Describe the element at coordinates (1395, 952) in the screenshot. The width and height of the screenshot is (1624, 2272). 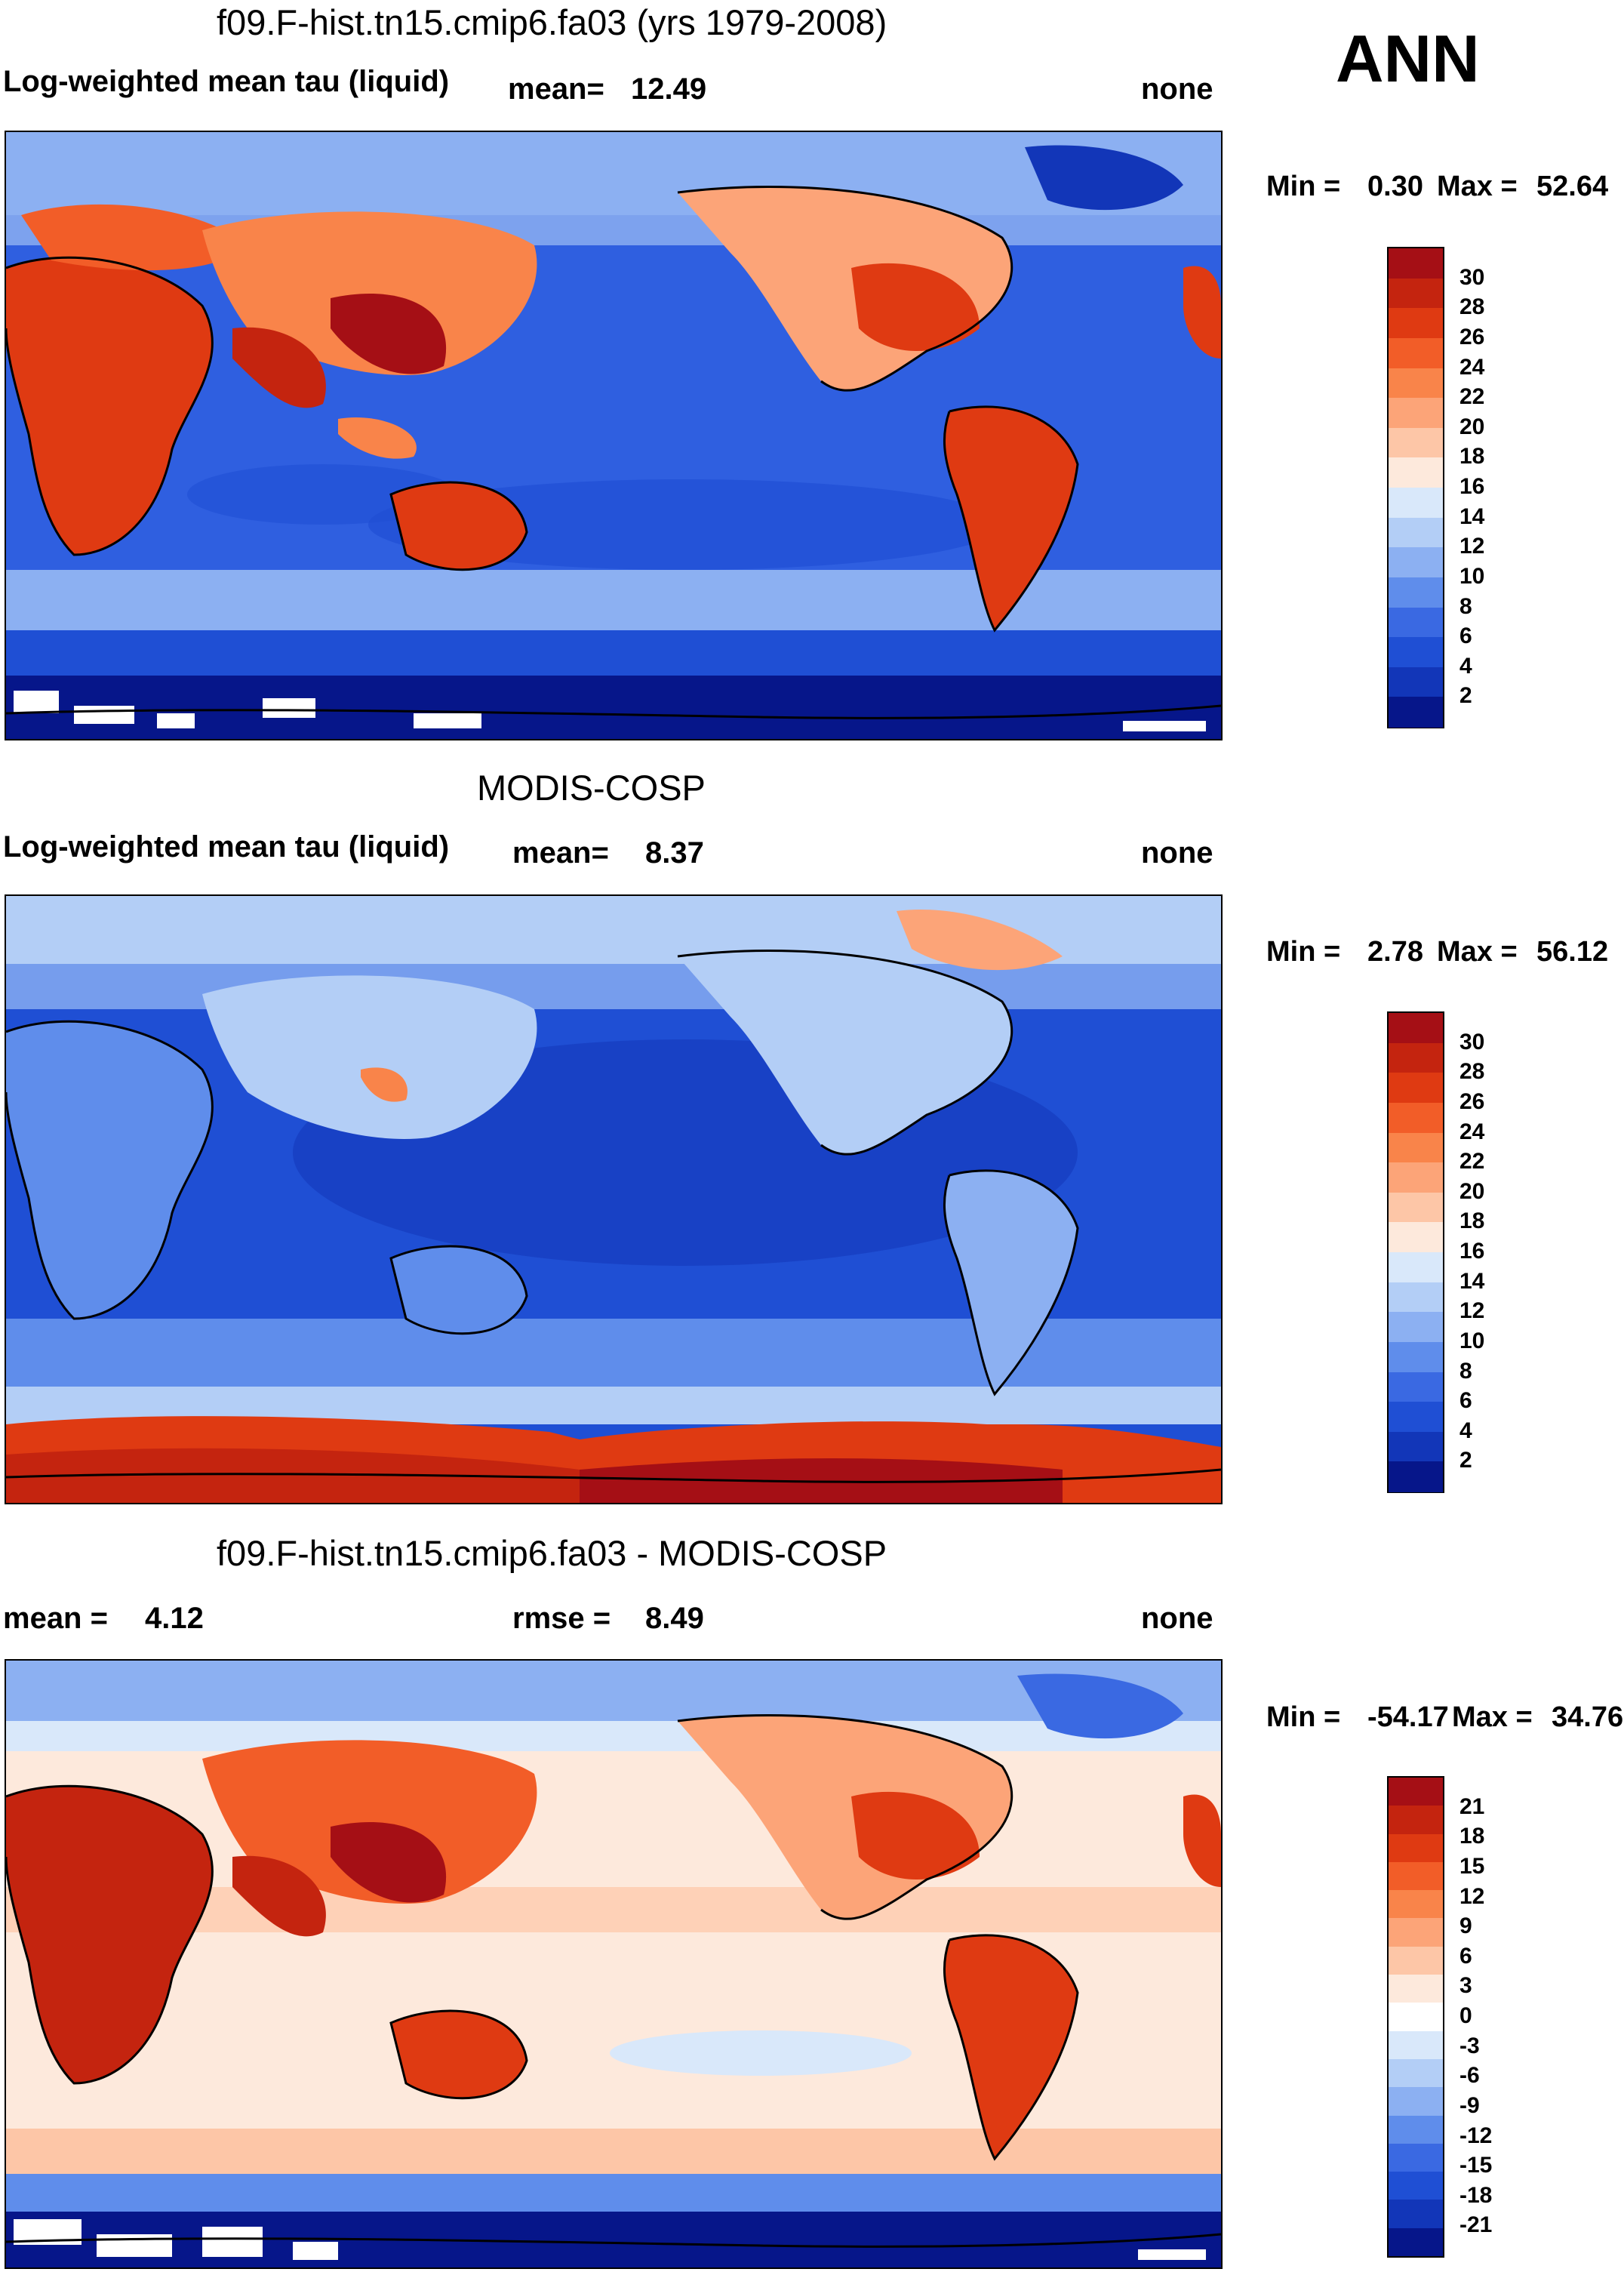
I see `min-value: 2.78` at that location.